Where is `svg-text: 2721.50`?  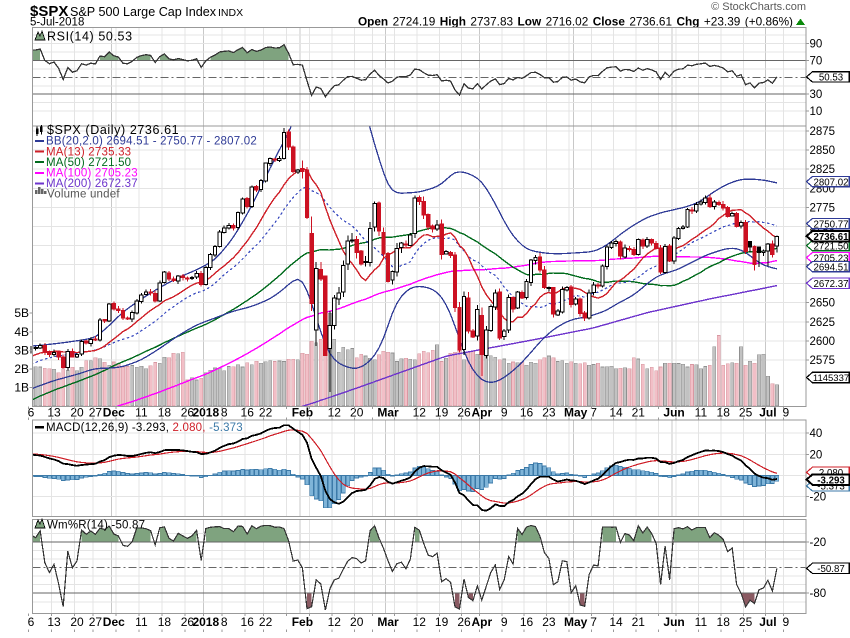 svg-text: 2721.50 is located at coordinates (831, 246).